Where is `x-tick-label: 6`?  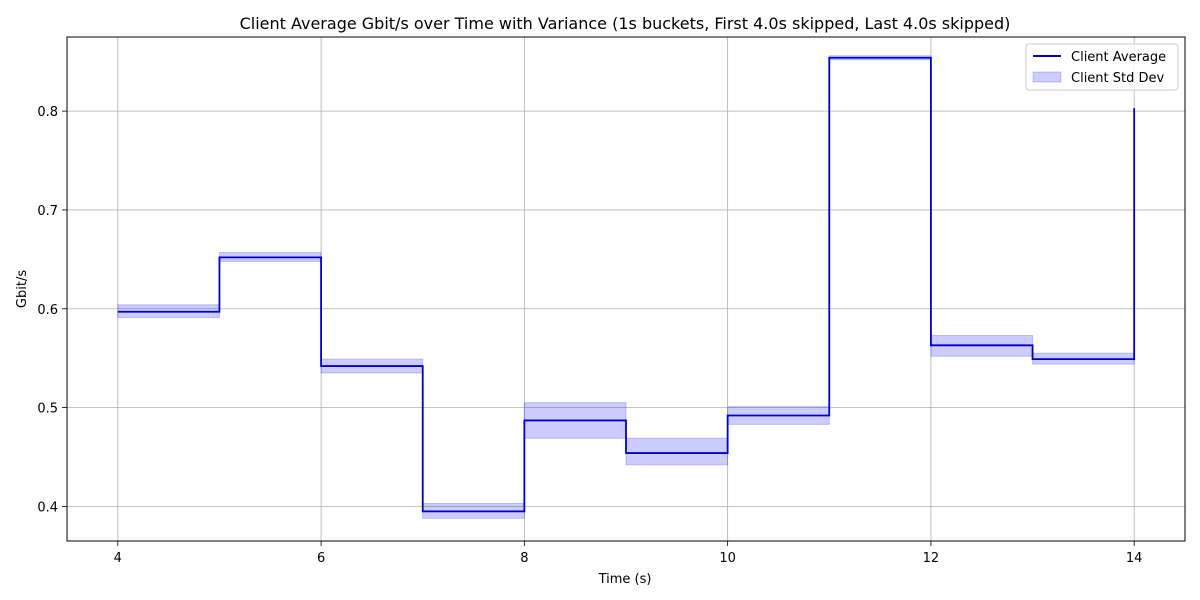 x-tick-label: 6 is located at coordinates (321, 558).